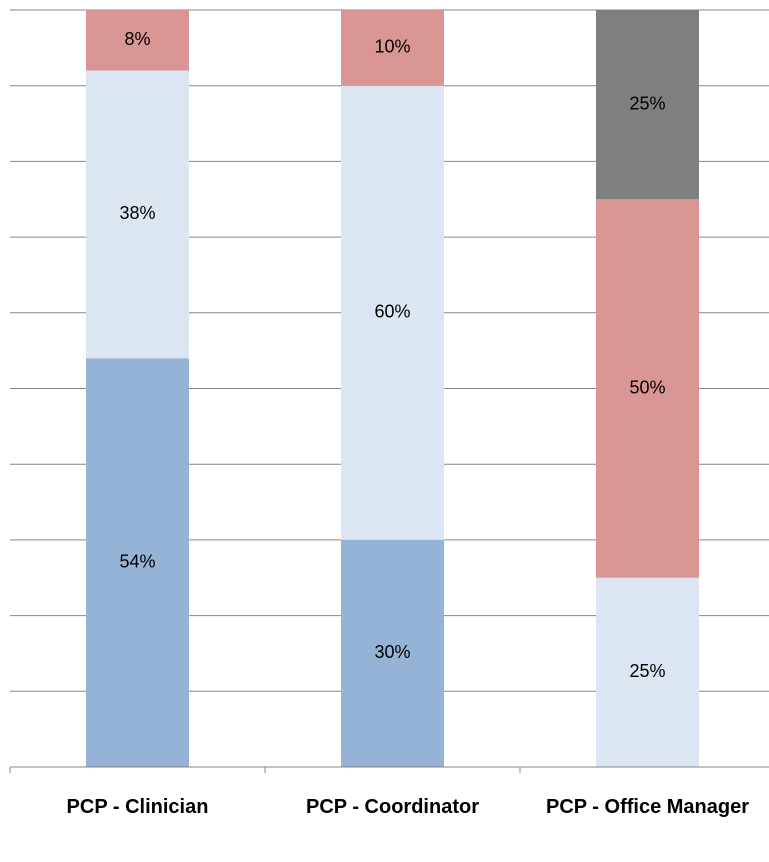  I want to click on data-label: 30%, so click(392, 652).